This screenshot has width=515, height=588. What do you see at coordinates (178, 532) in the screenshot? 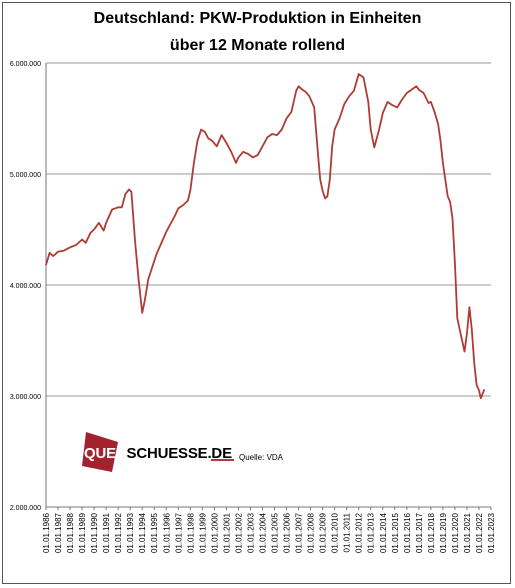
I see `x-tick-label: 01.01.1997` at bounding box center [178, 532].